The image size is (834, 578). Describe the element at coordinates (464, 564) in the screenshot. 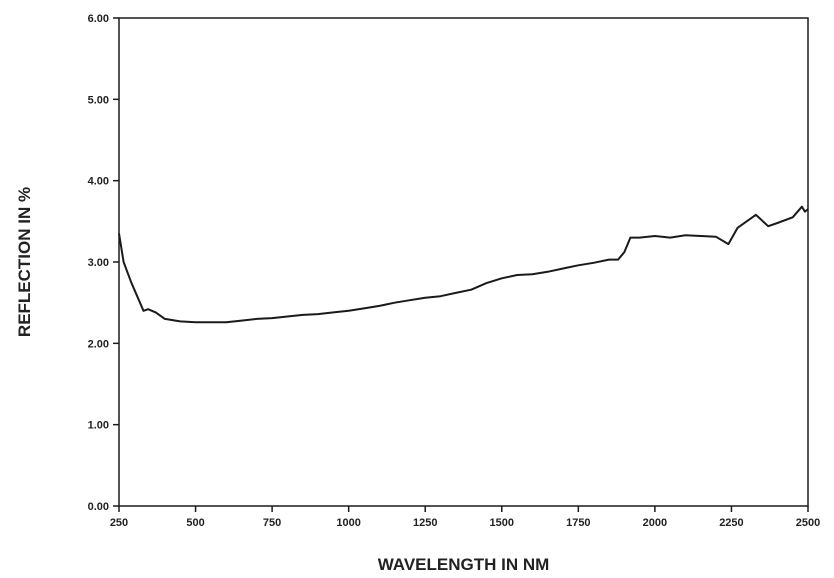

I see `x-axis-title: WAVELENGTH IN NM` at that location.